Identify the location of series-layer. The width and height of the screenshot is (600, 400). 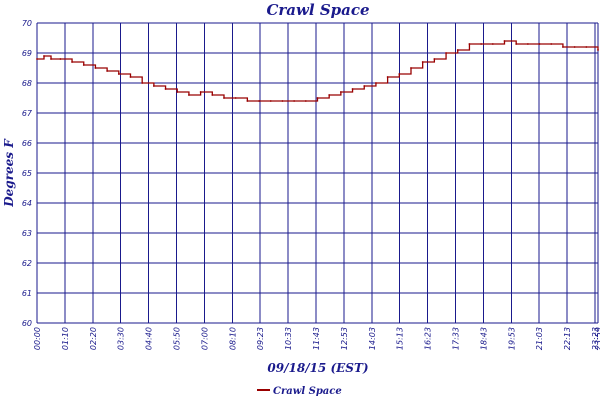
(317, 71).